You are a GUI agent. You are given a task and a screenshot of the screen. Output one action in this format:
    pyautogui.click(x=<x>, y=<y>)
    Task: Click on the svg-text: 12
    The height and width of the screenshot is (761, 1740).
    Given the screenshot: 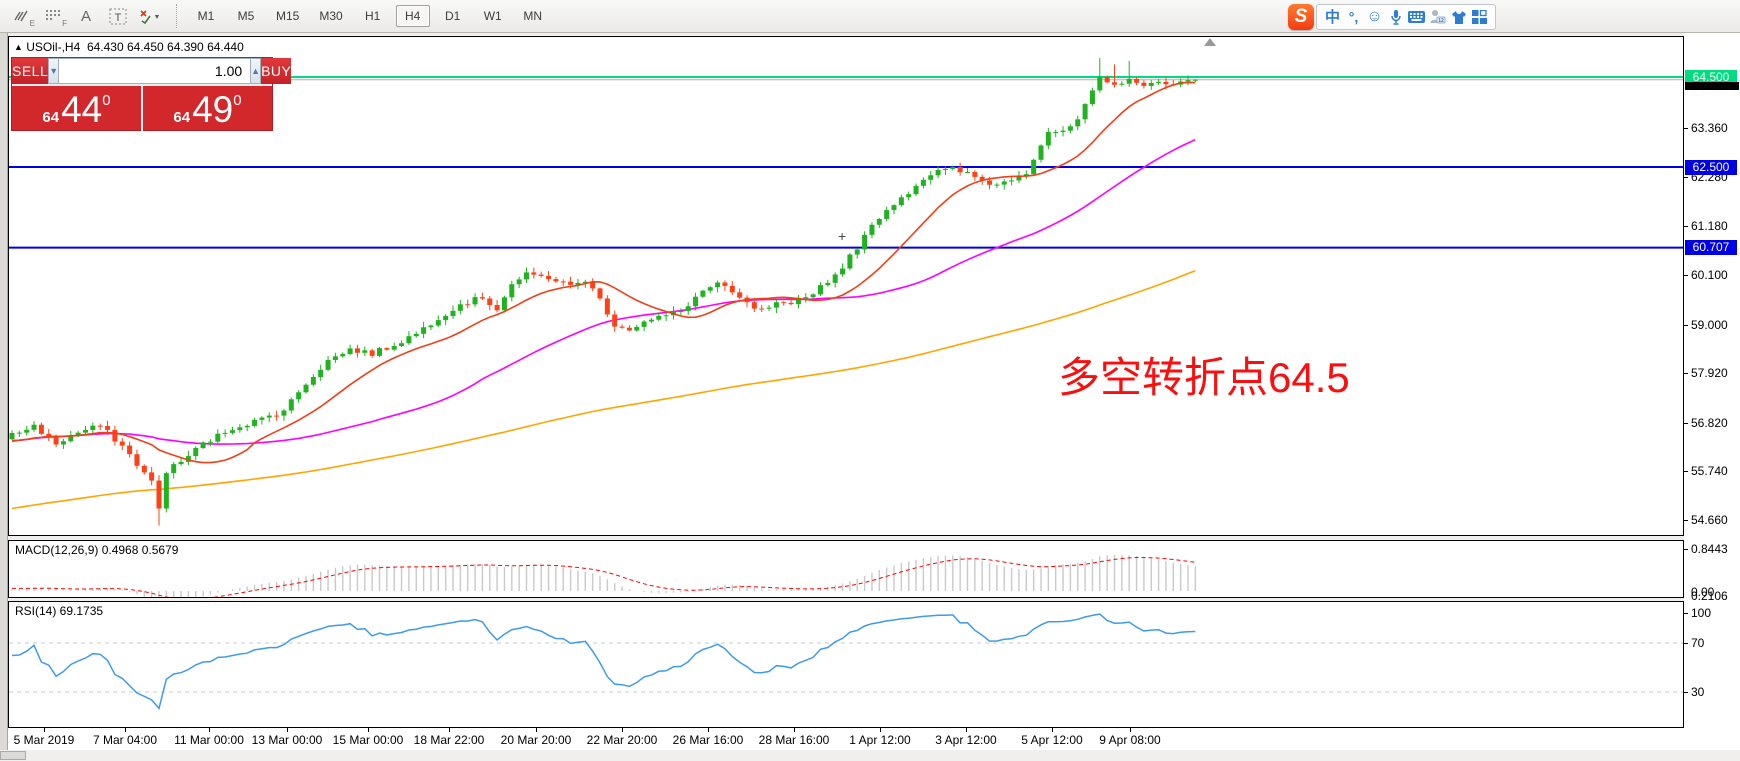 What is the action you would take?
    pyautogui.click(x=1441, y=21)
    